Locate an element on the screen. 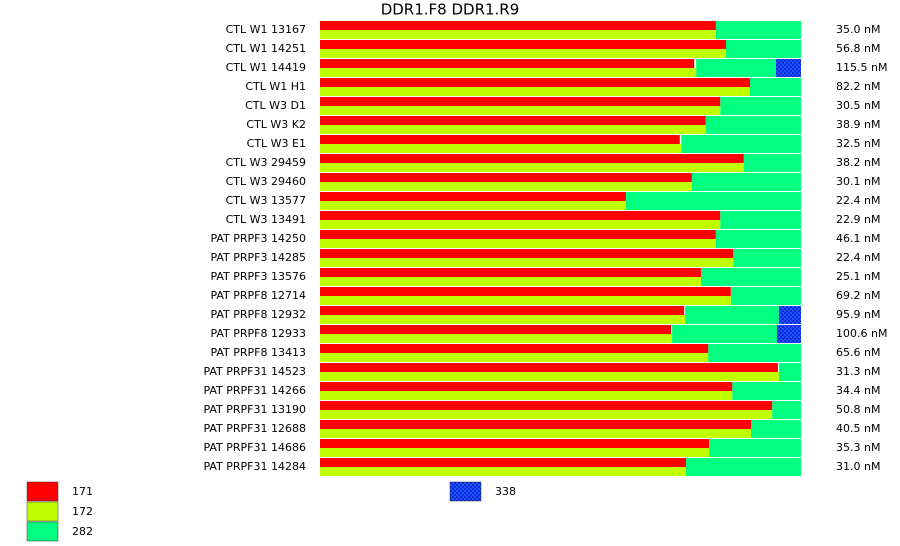 This screenshot has width=900, height=546. row-label: CTL W1 14251 is located at coordinates (266, 48).